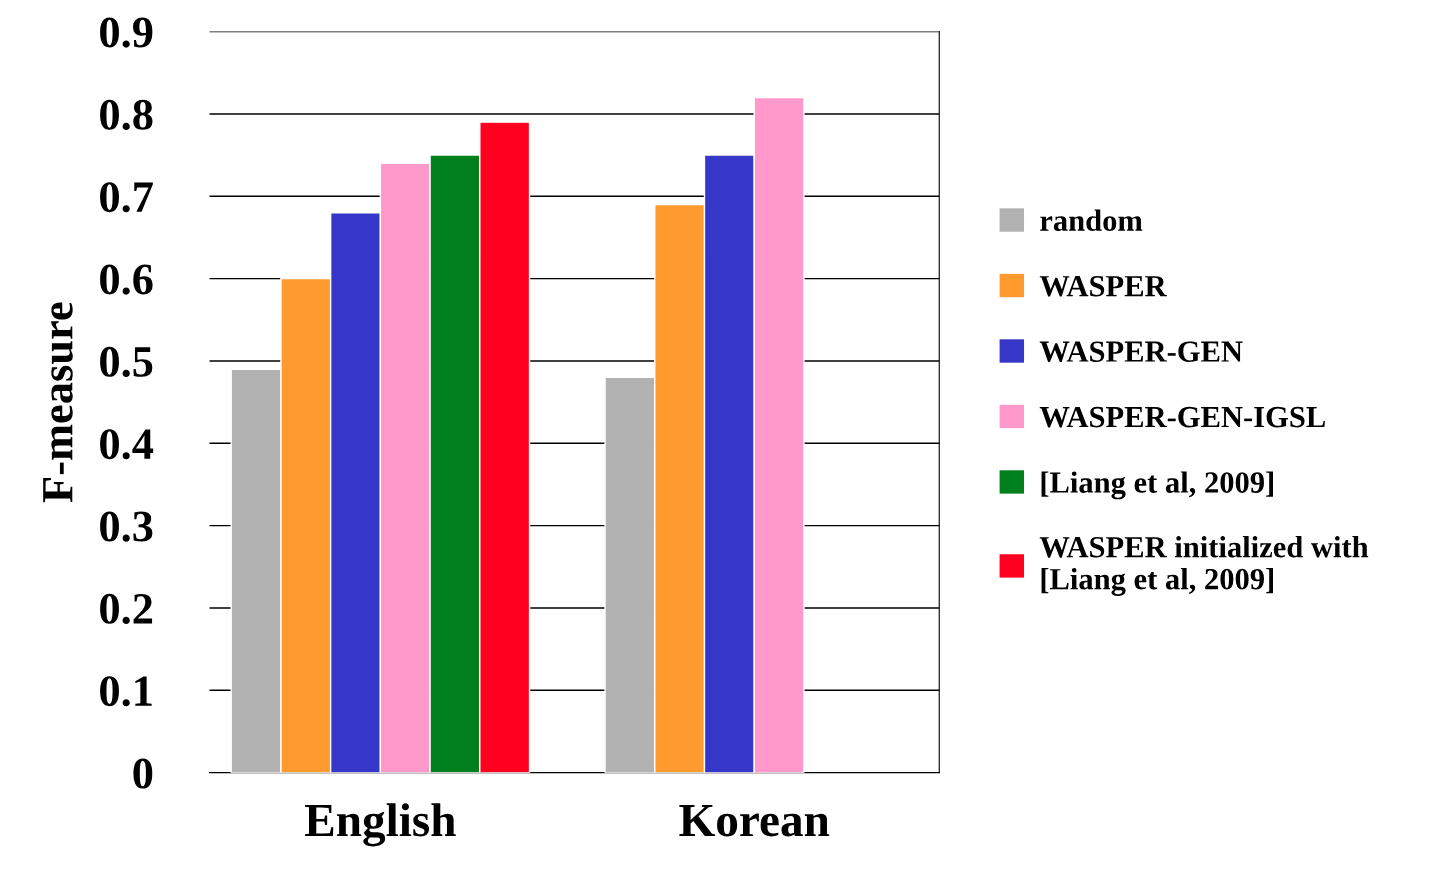 Image resolution: width=1445 pixels, height=878 pixels. What do you see at coordinates (380, 825) in the screenshot?
I see `x-tick-label: English` at bounding box center [380, 825].